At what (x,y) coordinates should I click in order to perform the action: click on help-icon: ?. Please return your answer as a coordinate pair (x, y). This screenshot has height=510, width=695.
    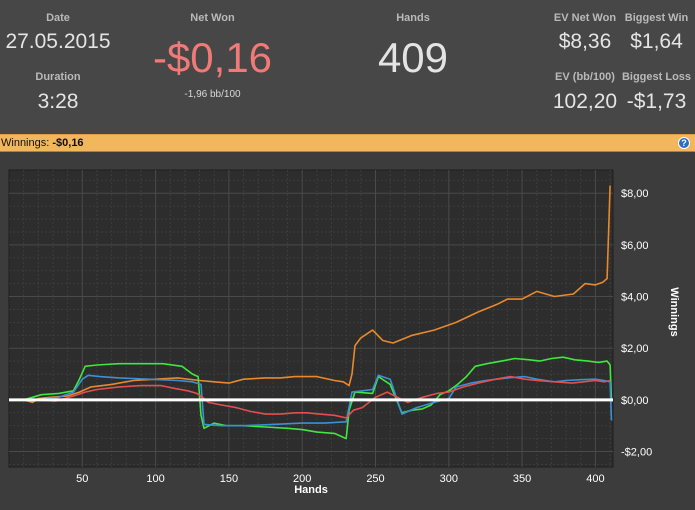
    Looking at the image, I should click on (684, 143).